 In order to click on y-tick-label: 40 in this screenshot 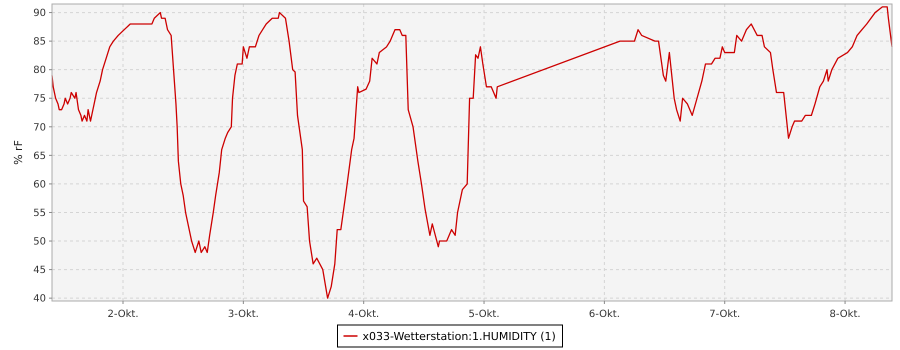, I will do `click(39, 299)`.